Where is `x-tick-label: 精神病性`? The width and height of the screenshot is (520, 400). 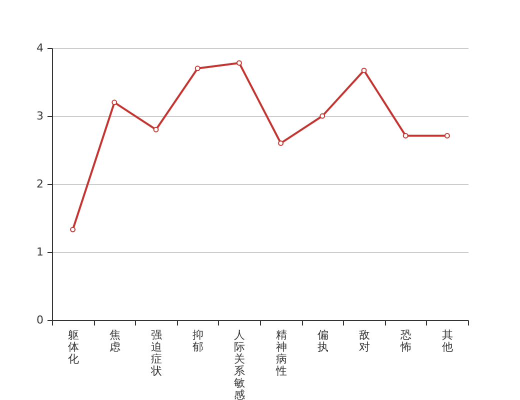
x-tick-label: 精神病性 is located at coordinates (280, 353).